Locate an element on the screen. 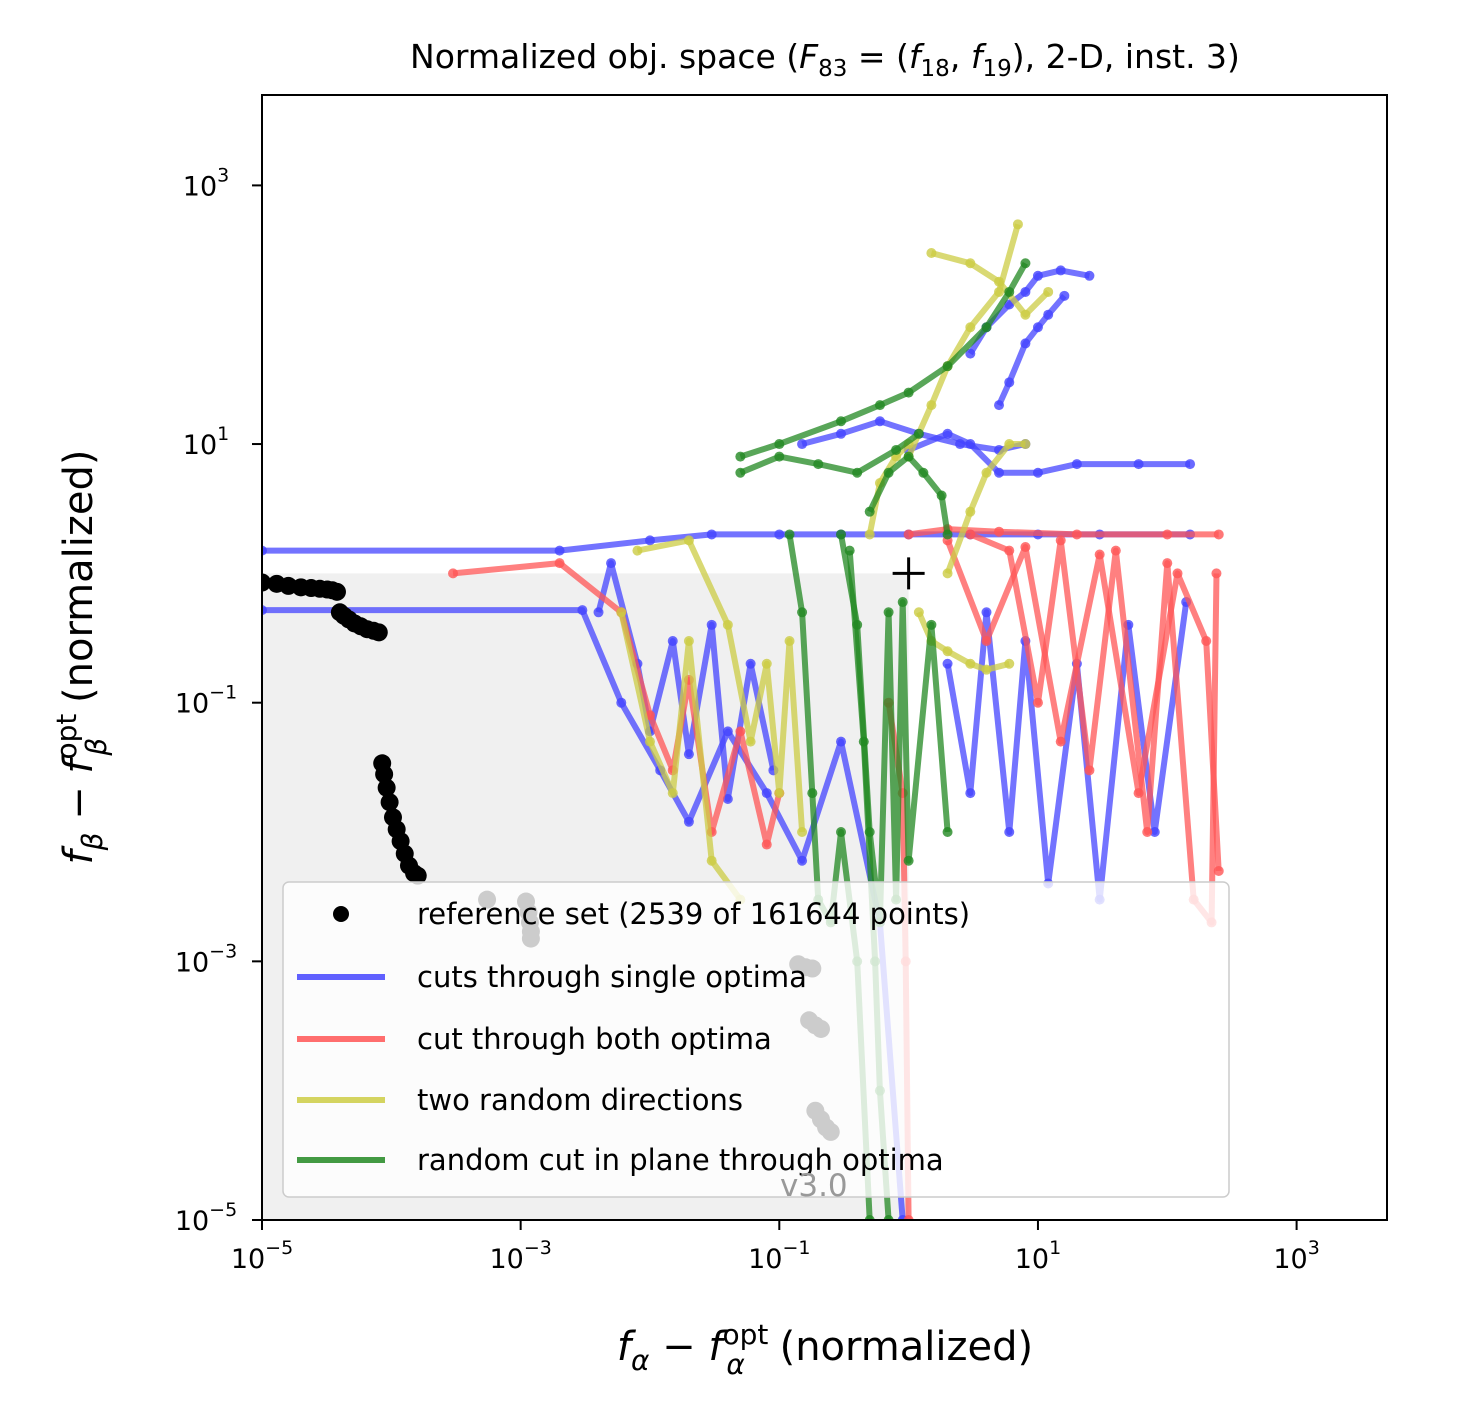 The width and height of the screenshot is (1475, 1410). legend-item: reference set (2539 of 161644 points) is located at coordinates (651, 914).